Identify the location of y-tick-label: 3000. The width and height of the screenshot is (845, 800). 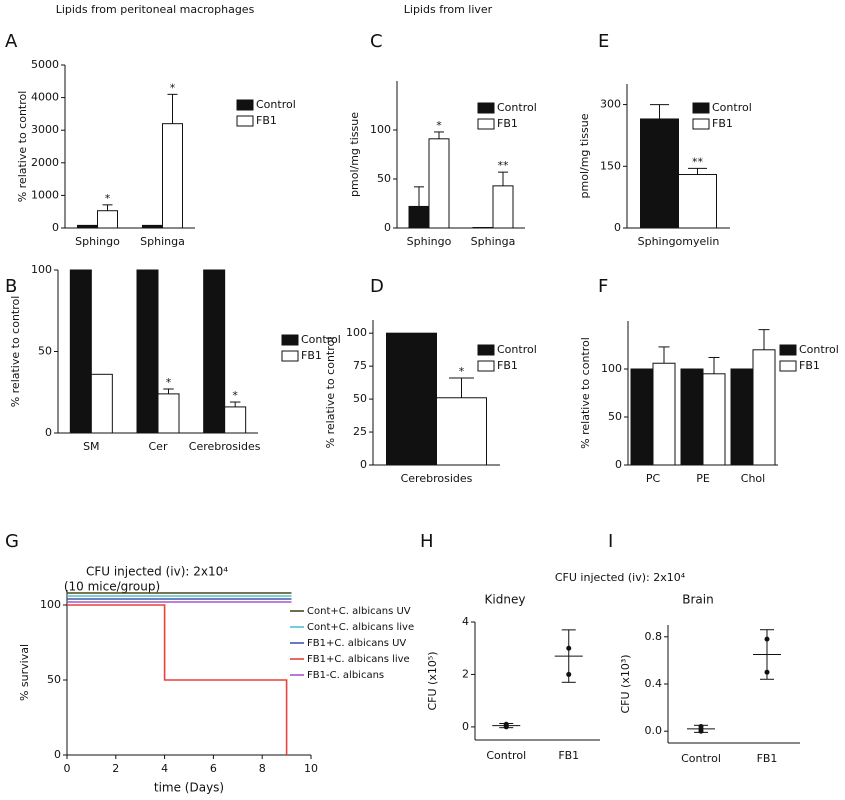
(45, 129).